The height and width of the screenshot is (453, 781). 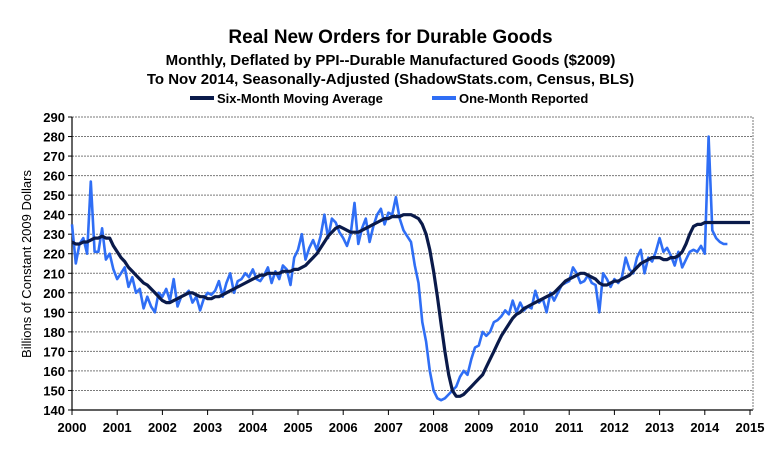 What do you see at coordinates (54, 351) in the screenshot?
I see `y-tick-label: 170` at bounding box center [54, 351].